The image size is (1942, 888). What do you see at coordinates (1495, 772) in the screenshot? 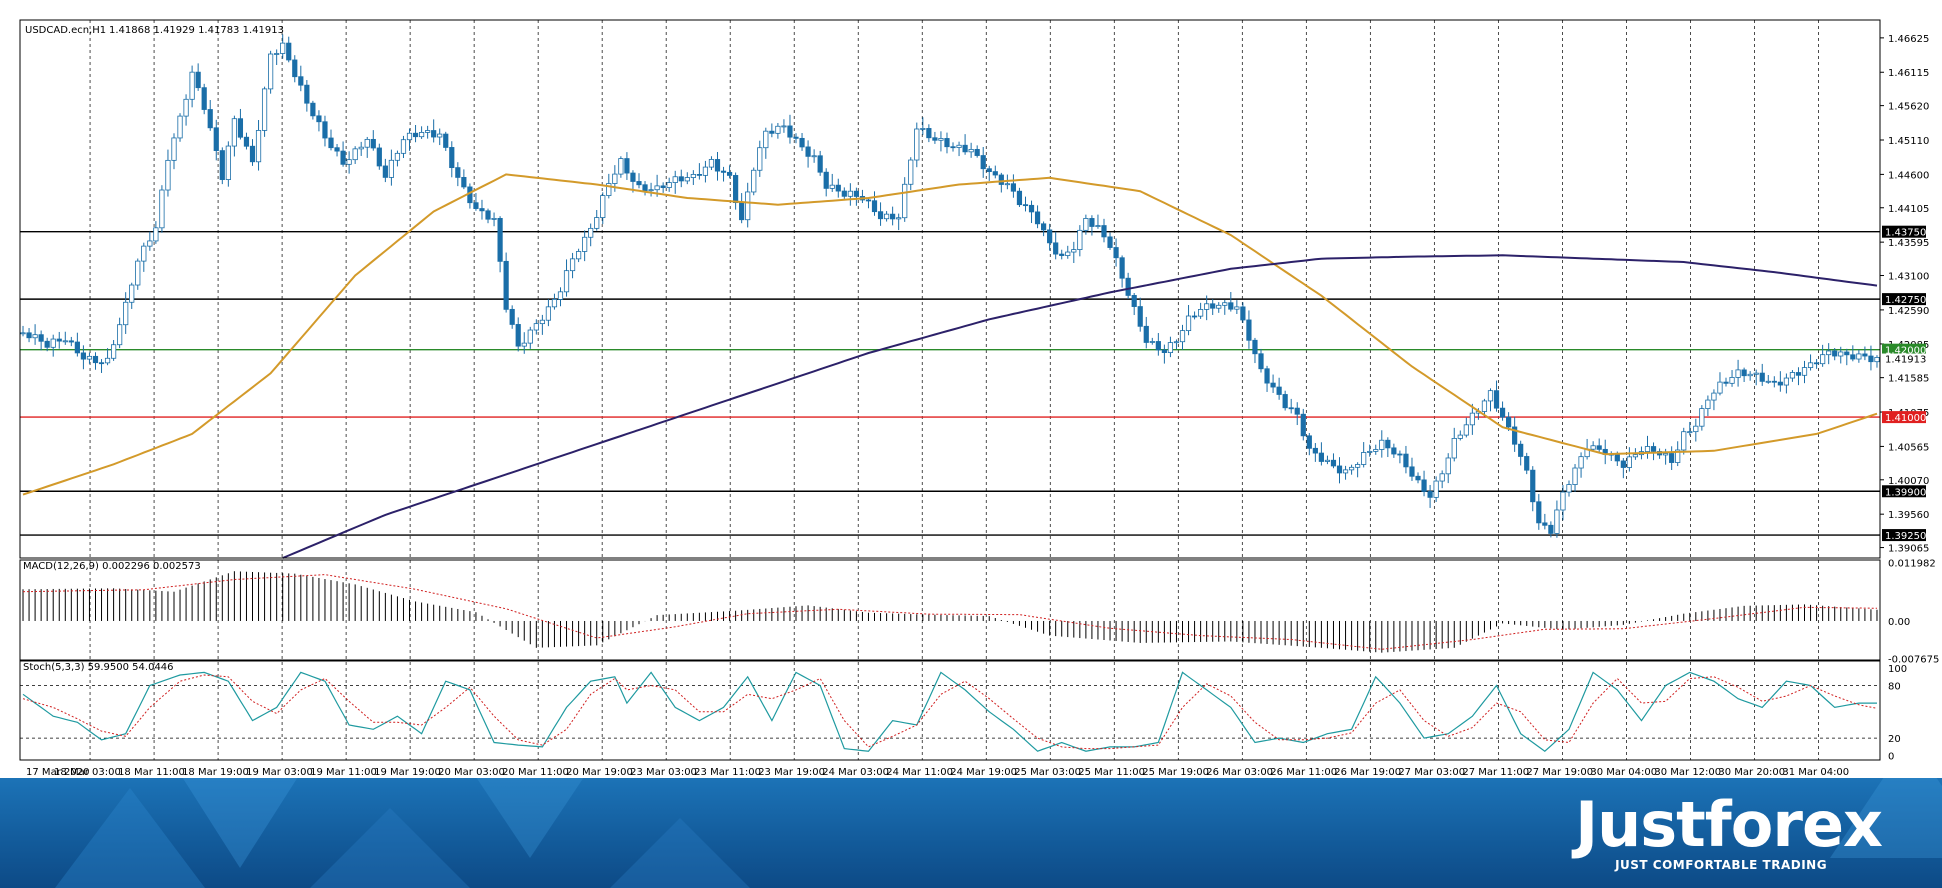
I see `x-tick-label: 27 Mar 11:00` at bounding box center [1495, 772].